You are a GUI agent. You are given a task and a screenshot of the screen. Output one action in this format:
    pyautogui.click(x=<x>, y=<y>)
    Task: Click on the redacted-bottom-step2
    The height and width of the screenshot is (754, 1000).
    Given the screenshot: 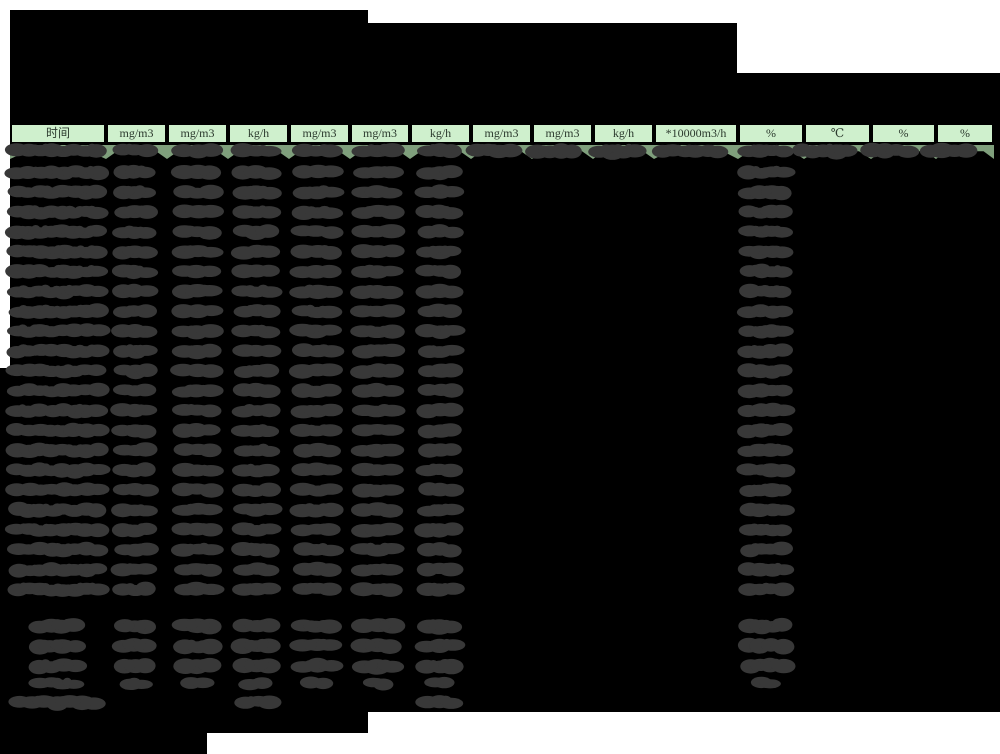 What is the action you would take?
    pyautogui.click(x=103, y=743)
    